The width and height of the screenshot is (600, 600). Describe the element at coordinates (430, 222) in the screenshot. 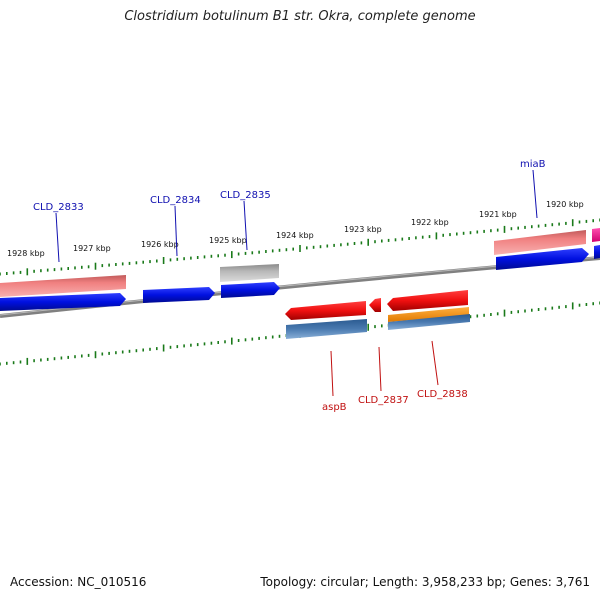

I see `scale-label: 1922 kbp` at that location.